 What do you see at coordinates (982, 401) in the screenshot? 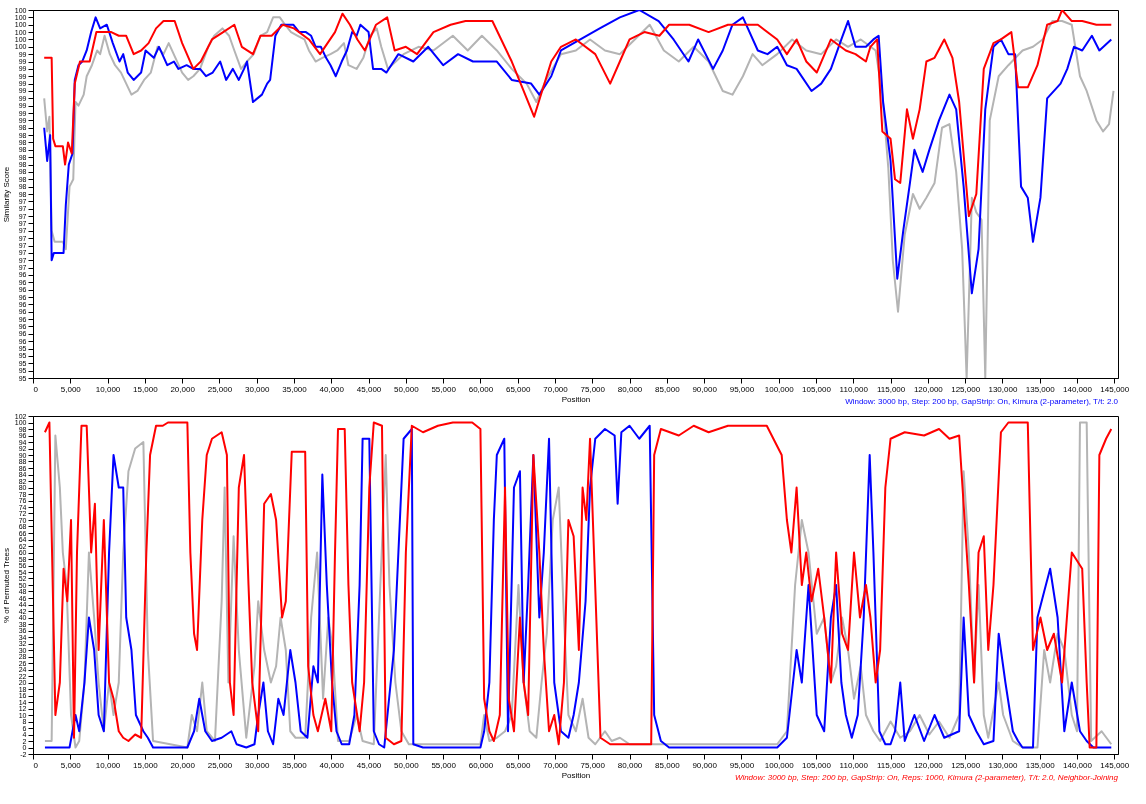
I see `text: Window: 3000 bp, Step: 200 bp, GapStrip: On, Kimura (2-parameter), T/t: 2.0` at bounding box center [982, 401].